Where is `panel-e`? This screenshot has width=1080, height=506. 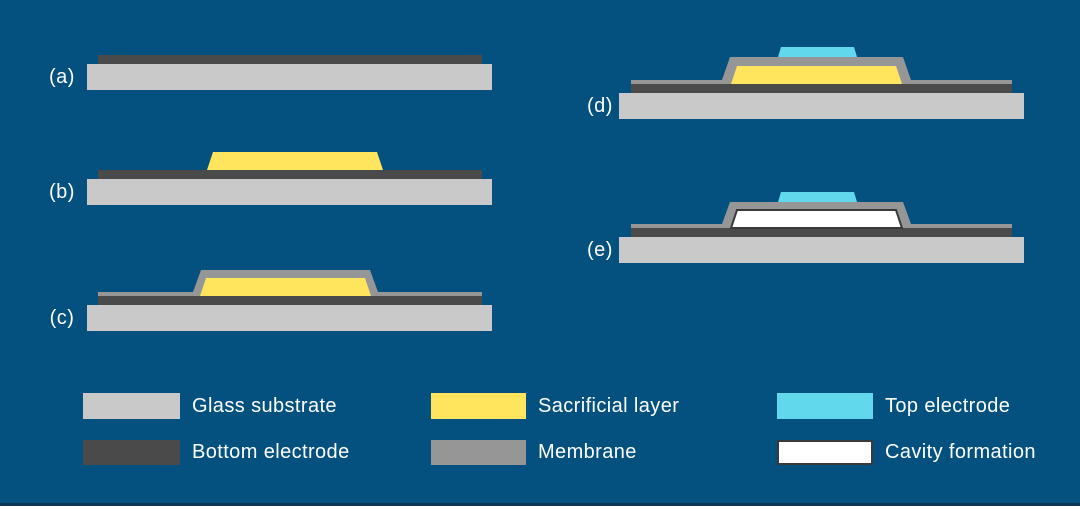
panel-e is located at coordinates (821, 227).